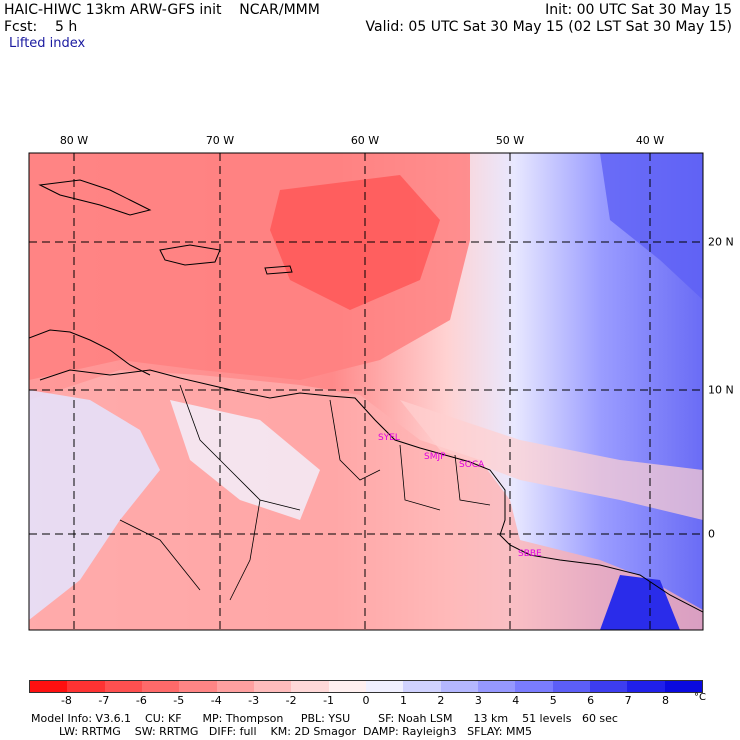 Image resolution: width=740 pixels, height=740 pixels. I want to click on colorbar-tick-label: 8, so click(666, 700).